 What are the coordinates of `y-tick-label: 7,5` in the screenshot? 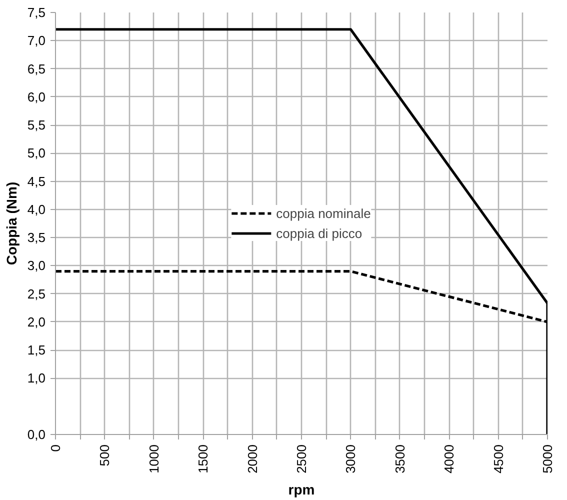 It's located at (36, 12).